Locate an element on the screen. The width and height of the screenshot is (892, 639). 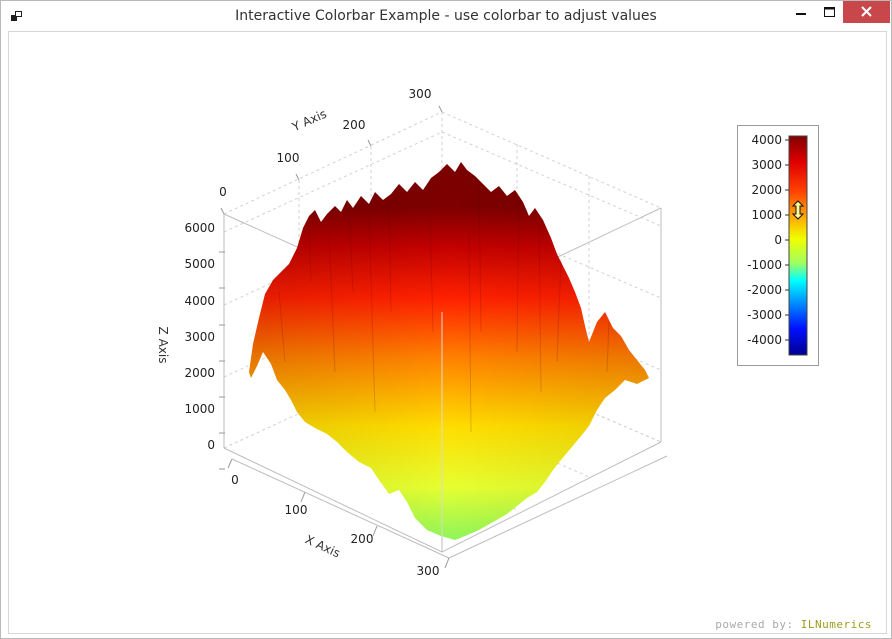
z-axis-label: Z Axis is located at coordinates (163, 345).